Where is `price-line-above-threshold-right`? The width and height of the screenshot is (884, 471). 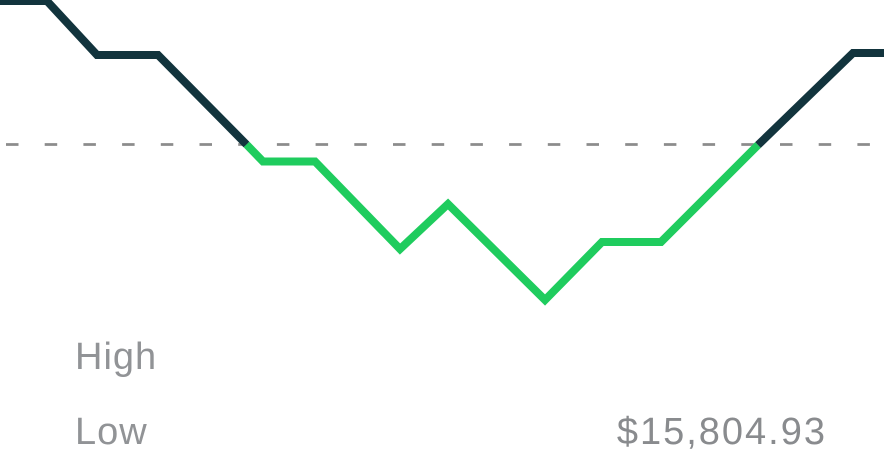 price-line-above-threshold-right is located at coordinates (819, 98).